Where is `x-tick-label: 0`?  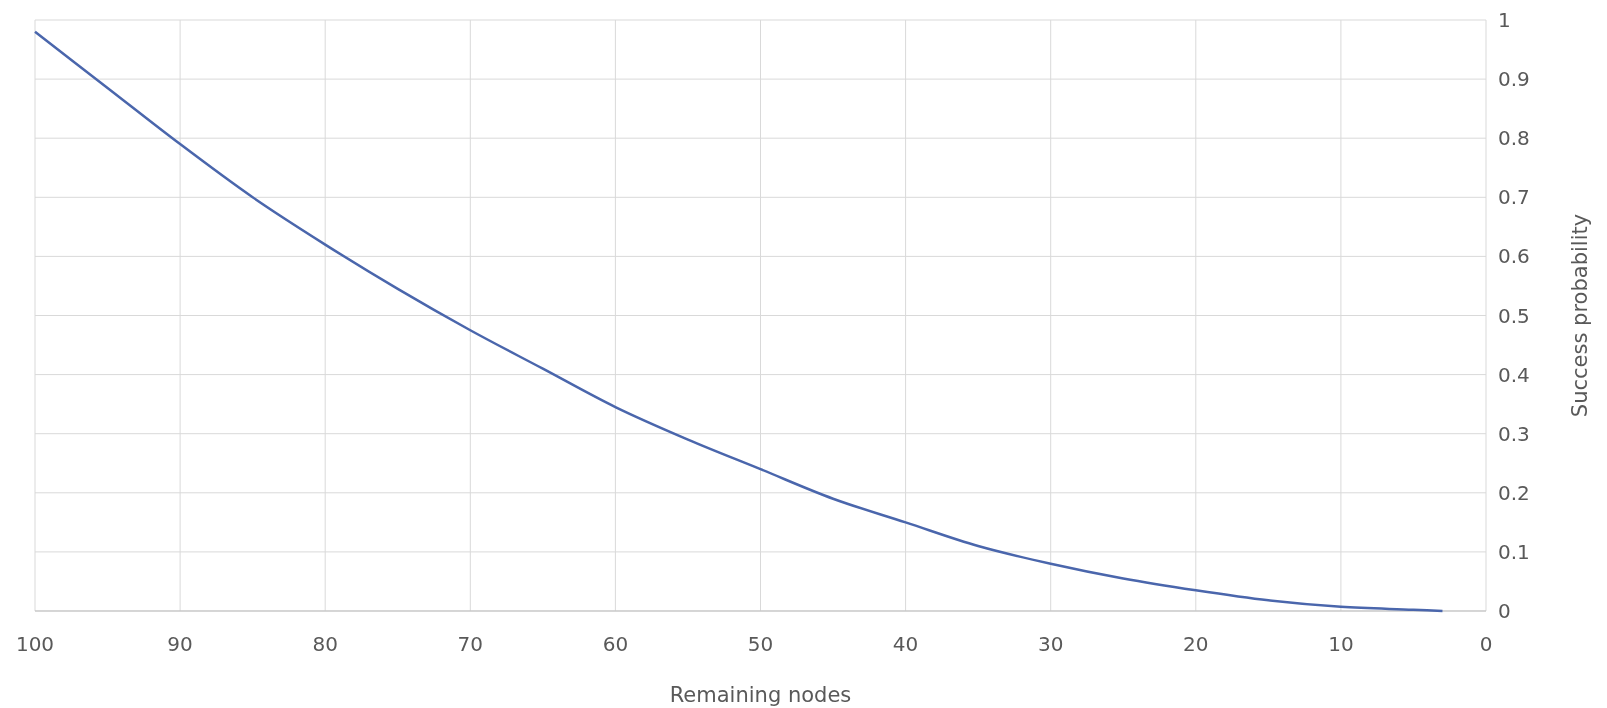 x-tick-label: 0 is located at coordinates (1486, 644).